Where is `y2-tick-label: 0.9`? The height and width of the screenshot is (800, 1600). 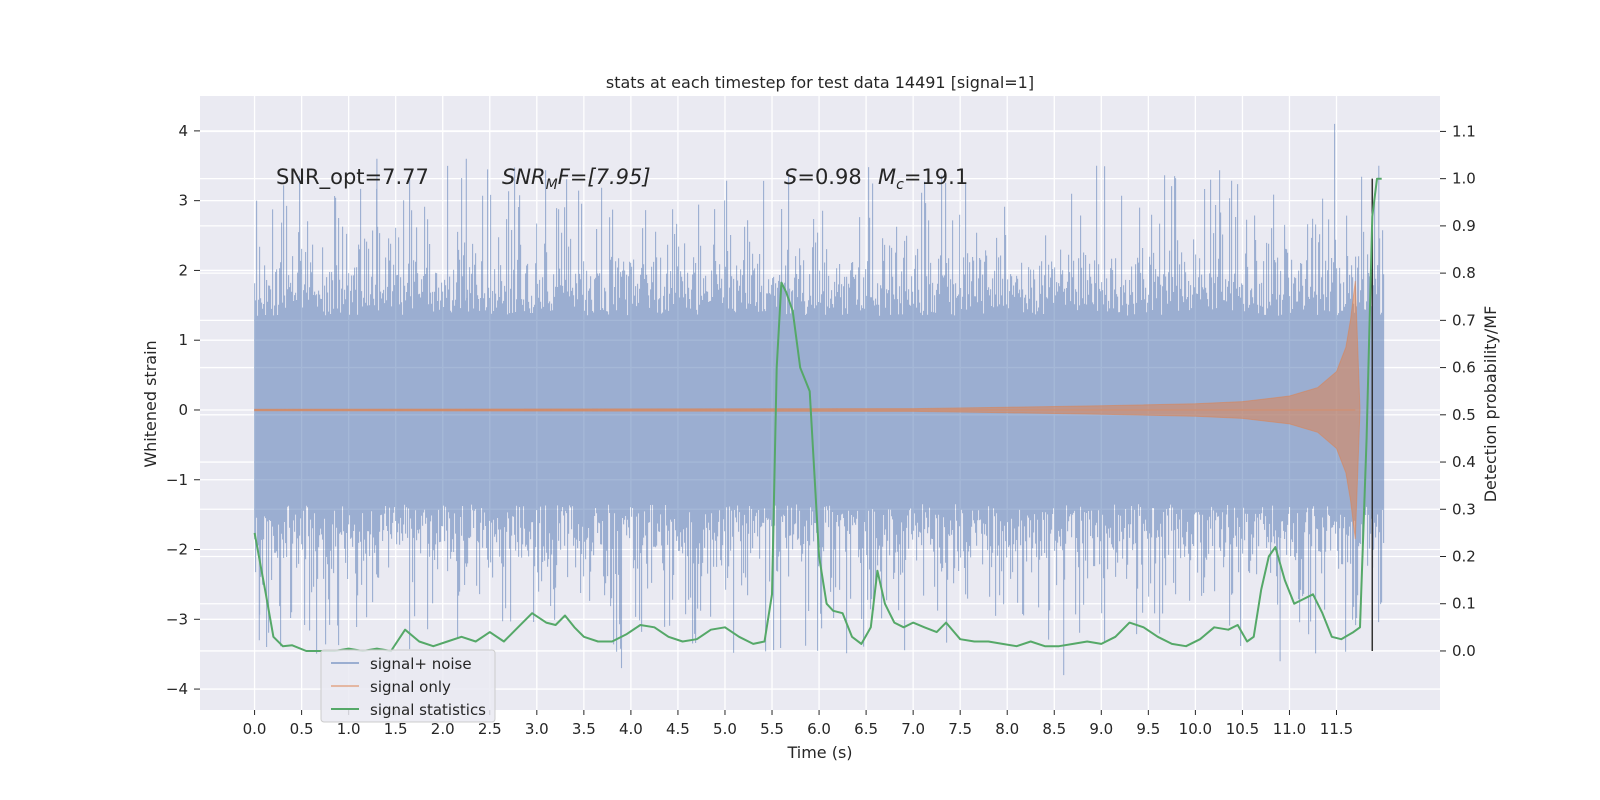
y2-tick-label: 0.9 is located at coordinates (1464, 226).